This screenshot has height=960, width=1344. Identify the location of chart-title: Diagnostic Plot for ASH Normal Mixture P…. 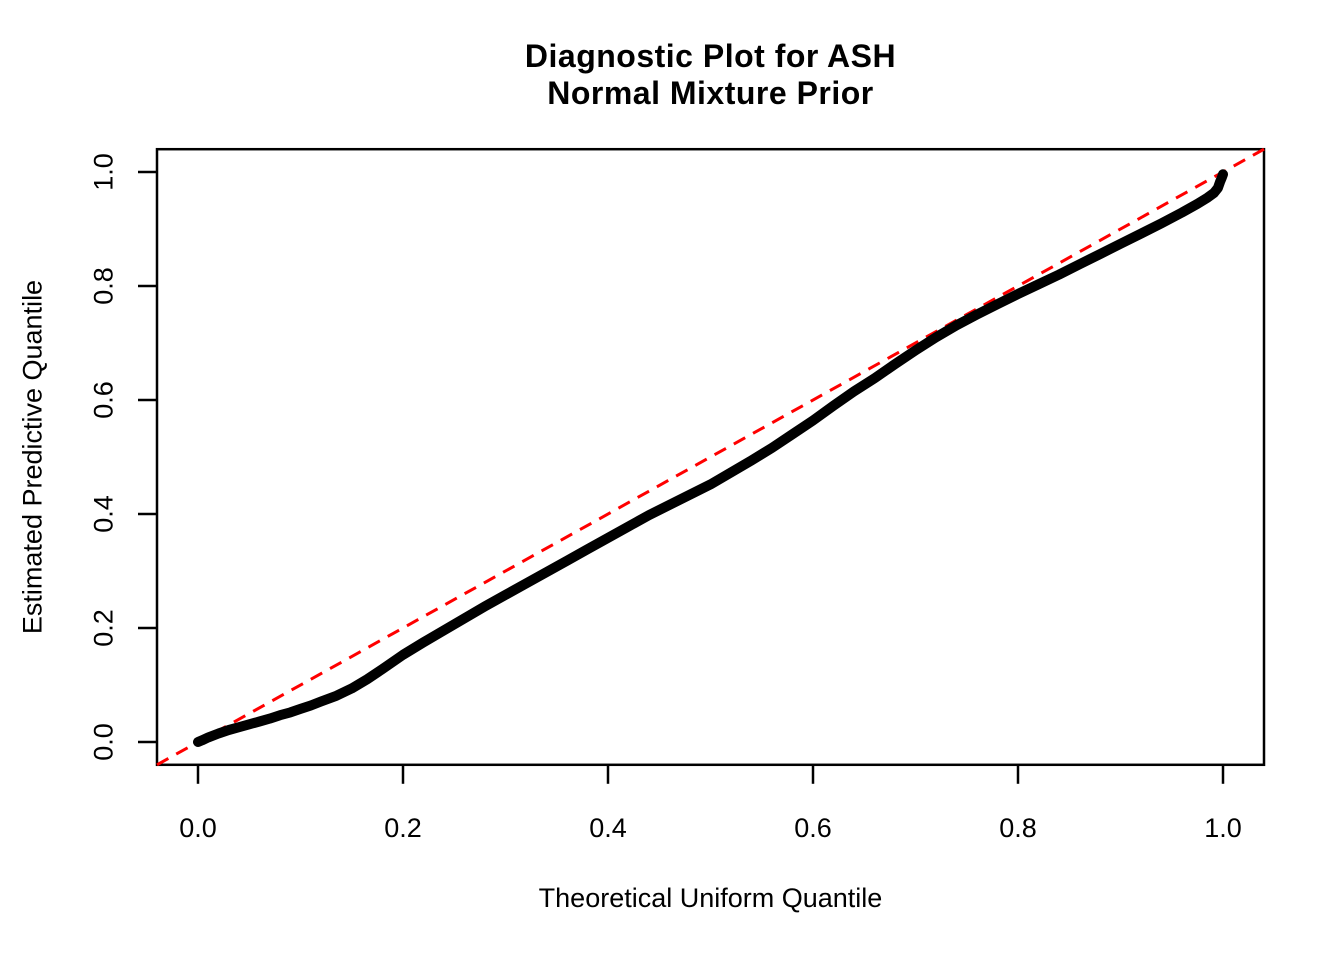
(710, 75).